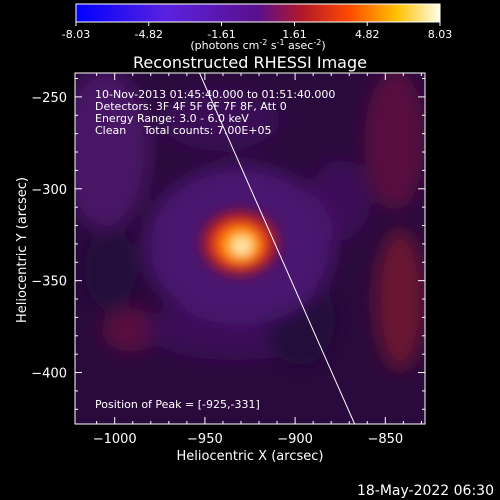 Image resolution: width=500 pixels, height=500 pixels. Describe the element at coordinates (257, 45) in the screenshot. I see `colorbar-unit-label: (photons cm-2 s-1 asec-2)` at that location.